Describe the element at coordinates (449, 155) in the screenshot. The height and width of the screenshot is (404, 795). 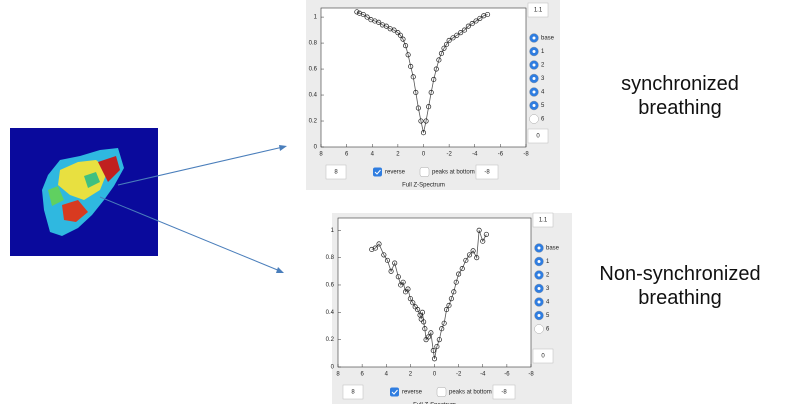
I see `x-tick-label: -2` at that location.